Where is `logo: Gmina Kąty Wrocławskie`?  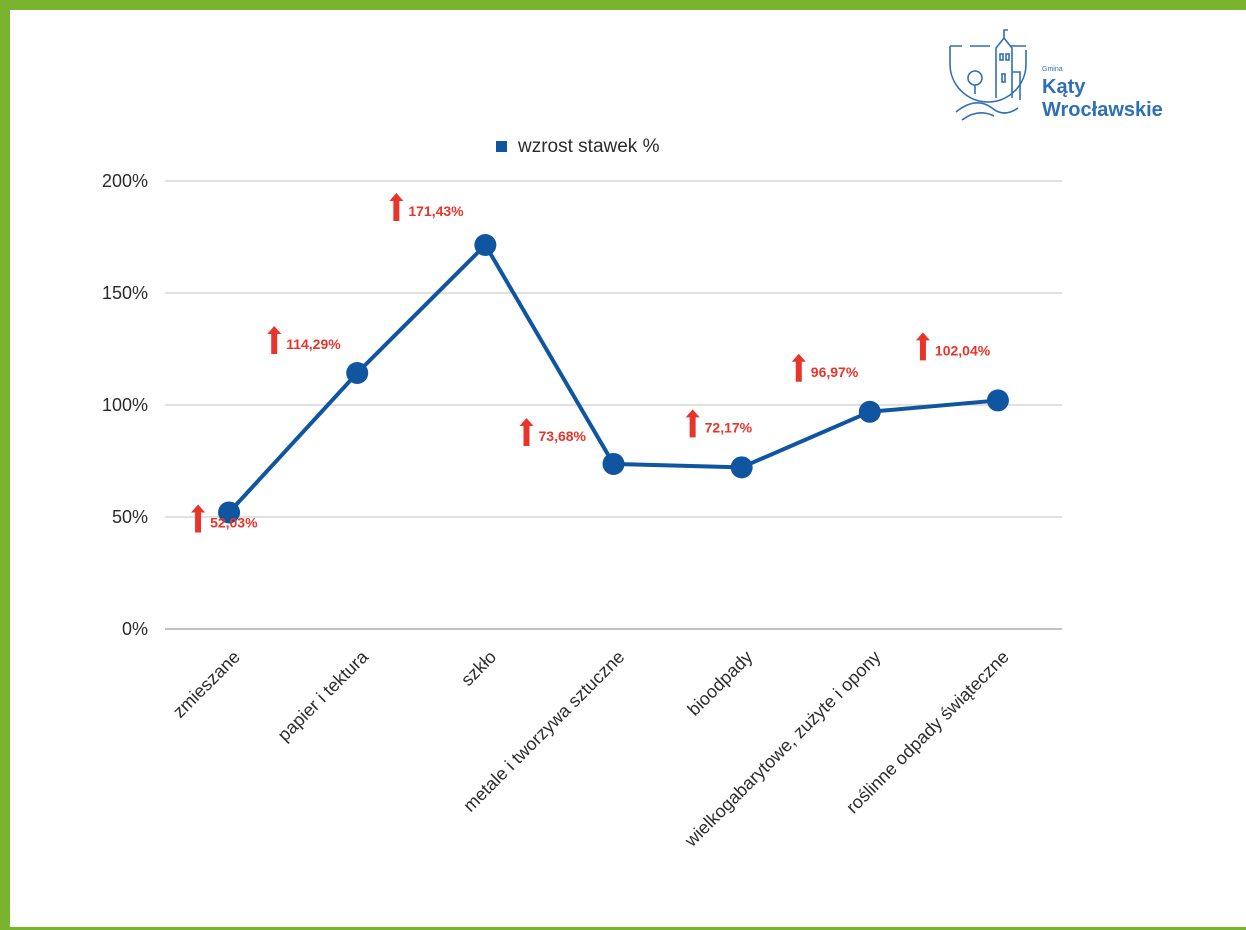 logo: Gmina Kąty Wrocławskie is located at coordinates (1056, 75).